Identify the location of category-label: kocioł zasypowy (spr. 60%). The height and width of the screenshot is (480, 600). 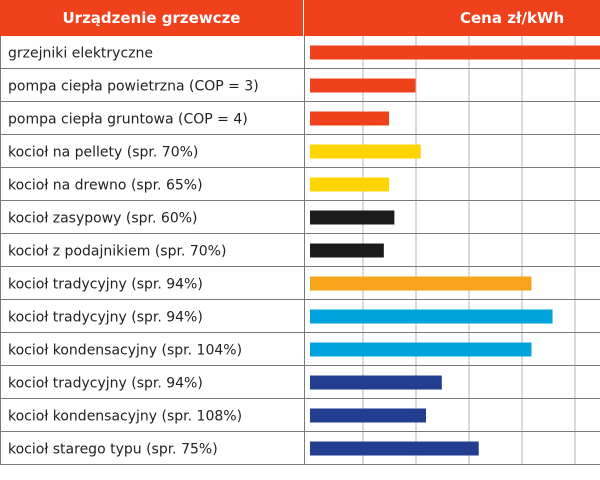
(103, 219).